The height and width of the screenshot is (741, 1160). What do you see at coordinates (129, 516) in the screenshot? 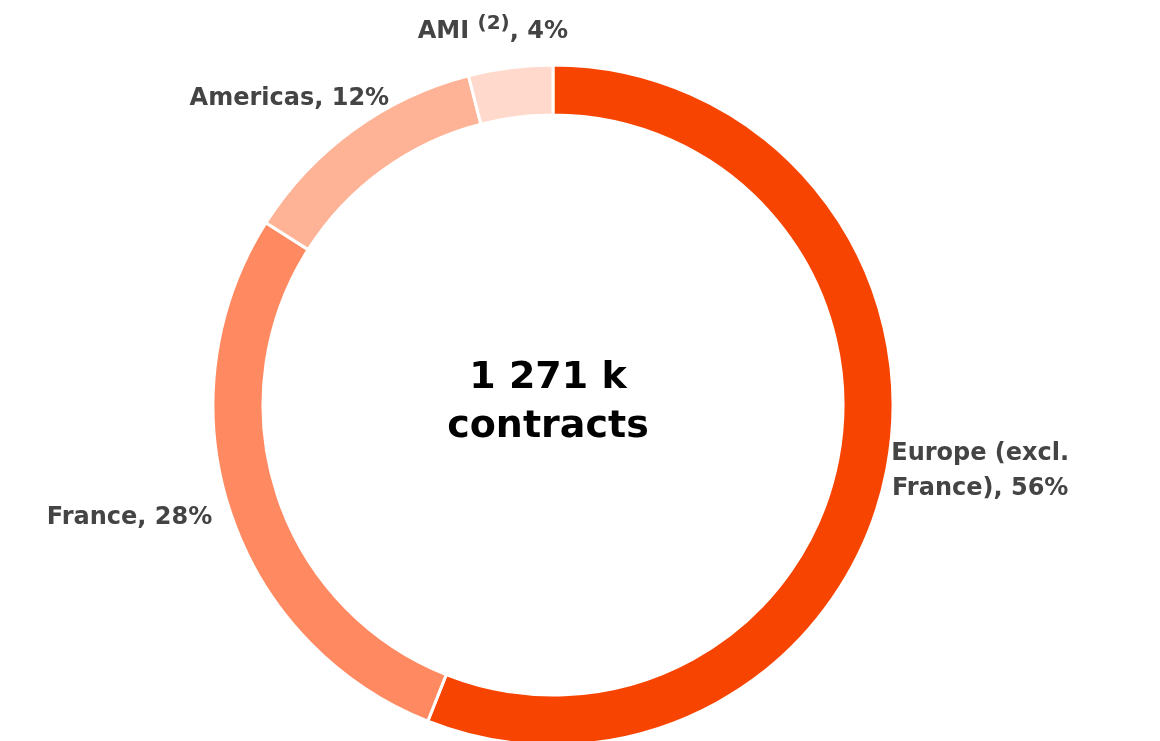
I see `slice-label: France, 28%` at bounding box center [129, 516].